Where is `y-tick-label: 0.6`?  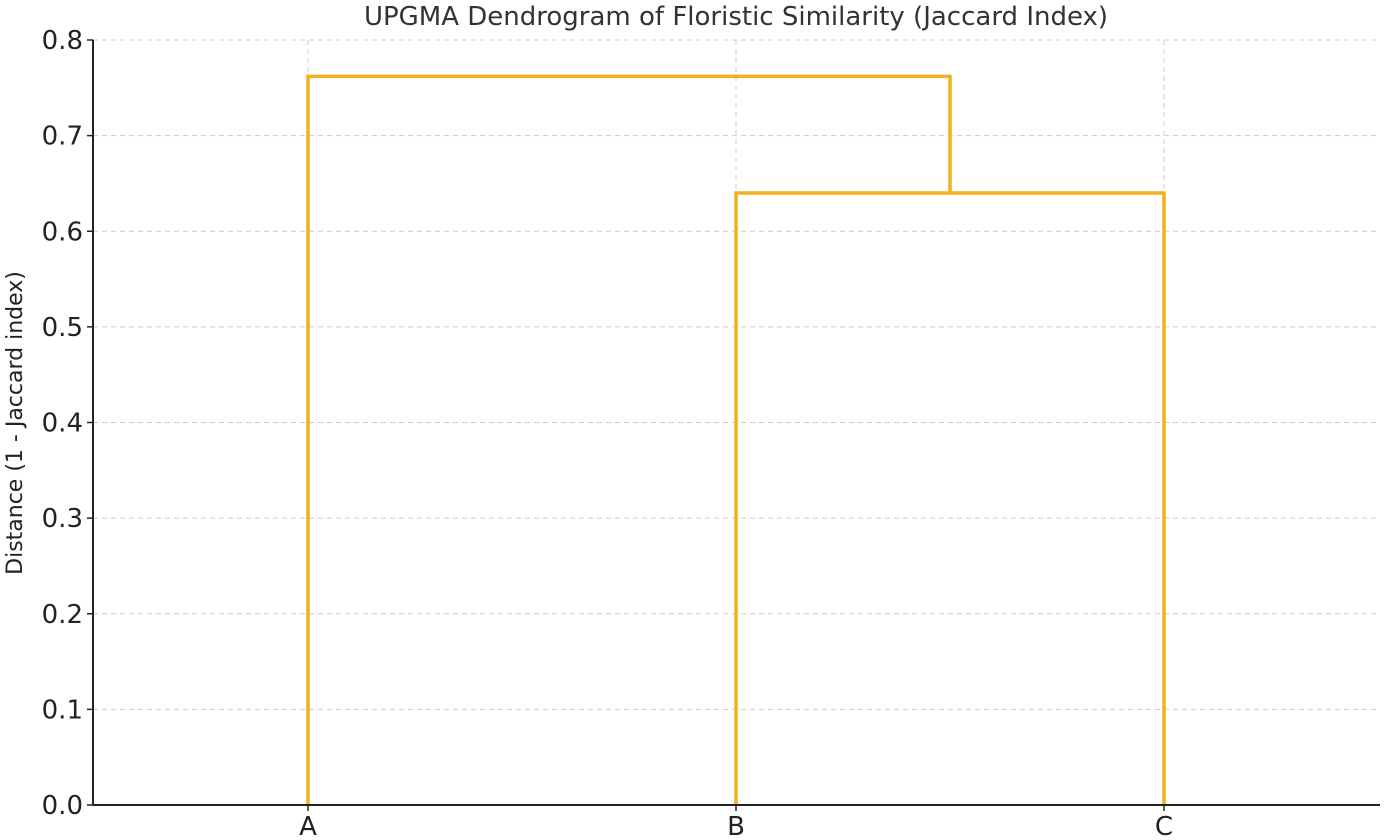
y-tick-label: 0.6 is located at coordinates (62, 232).